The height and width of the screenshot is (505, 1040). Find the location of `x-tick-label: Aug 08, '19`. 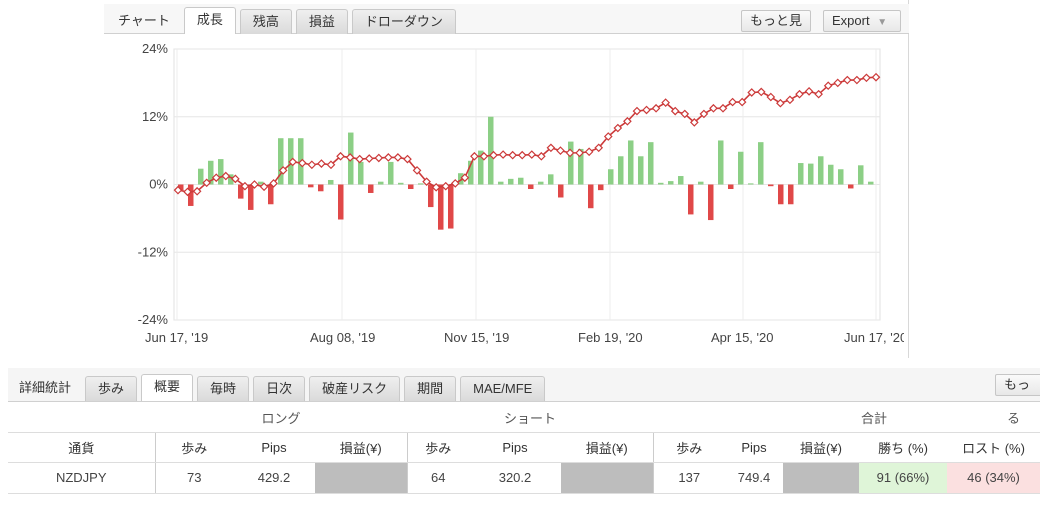

x-tick-label: Aug 08, '19 is located at coordinates (342, 337).